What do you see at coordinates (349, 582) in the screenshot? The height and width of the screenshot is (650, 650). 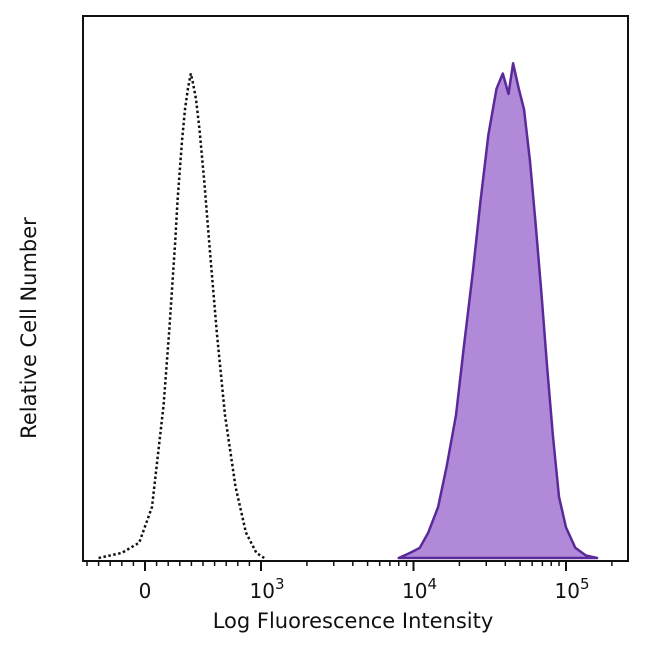 I see `x-axis: 0 10³ 10⁴ 10⁵` at bounding box center [349, 582].